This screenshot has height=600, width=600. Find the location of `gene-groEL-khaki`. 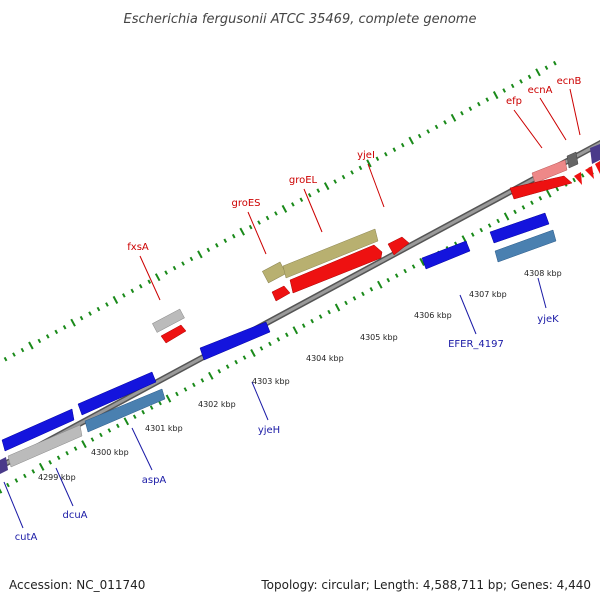

gene-groEL-khaki is located at coordinates (330, 253).